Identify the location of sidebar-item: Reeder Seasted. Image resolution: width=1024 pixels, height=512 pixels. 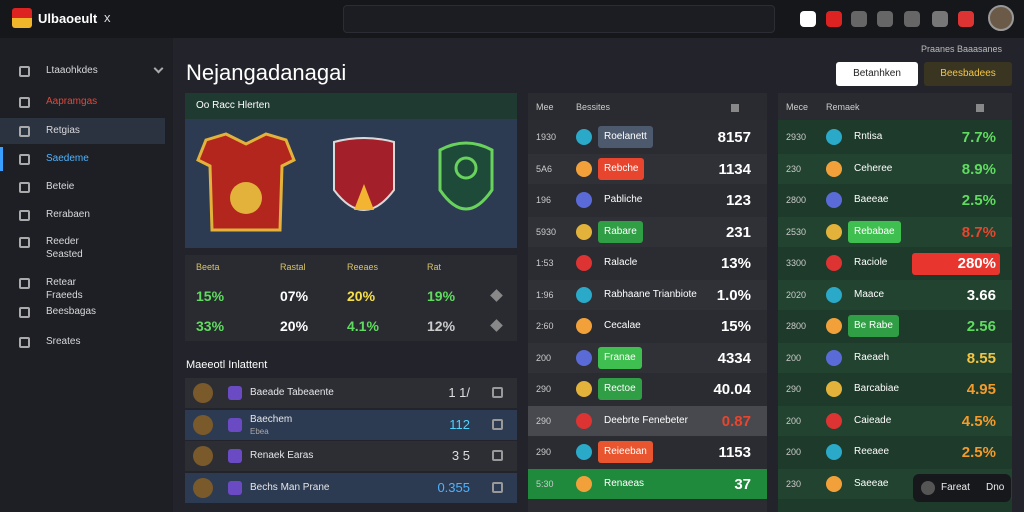
(64, 248).